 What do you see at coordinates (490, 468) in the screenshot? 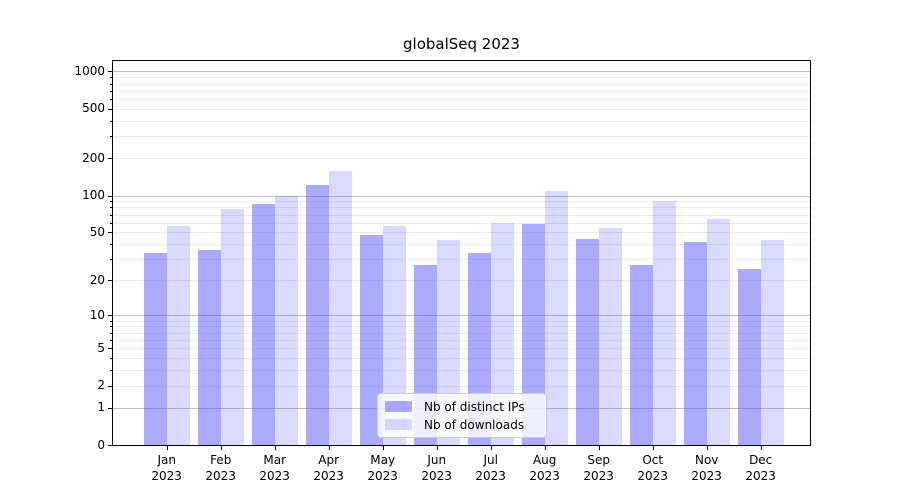
I see `x-tick-label: Jul 2023` at bounding box center [490, 468].